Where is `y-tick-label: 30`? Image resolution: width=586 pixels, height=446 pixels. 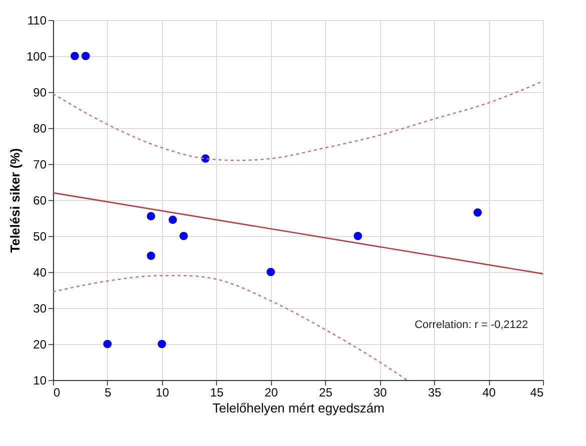
y-tick-label: 30 is located at coordinates (40, 309).